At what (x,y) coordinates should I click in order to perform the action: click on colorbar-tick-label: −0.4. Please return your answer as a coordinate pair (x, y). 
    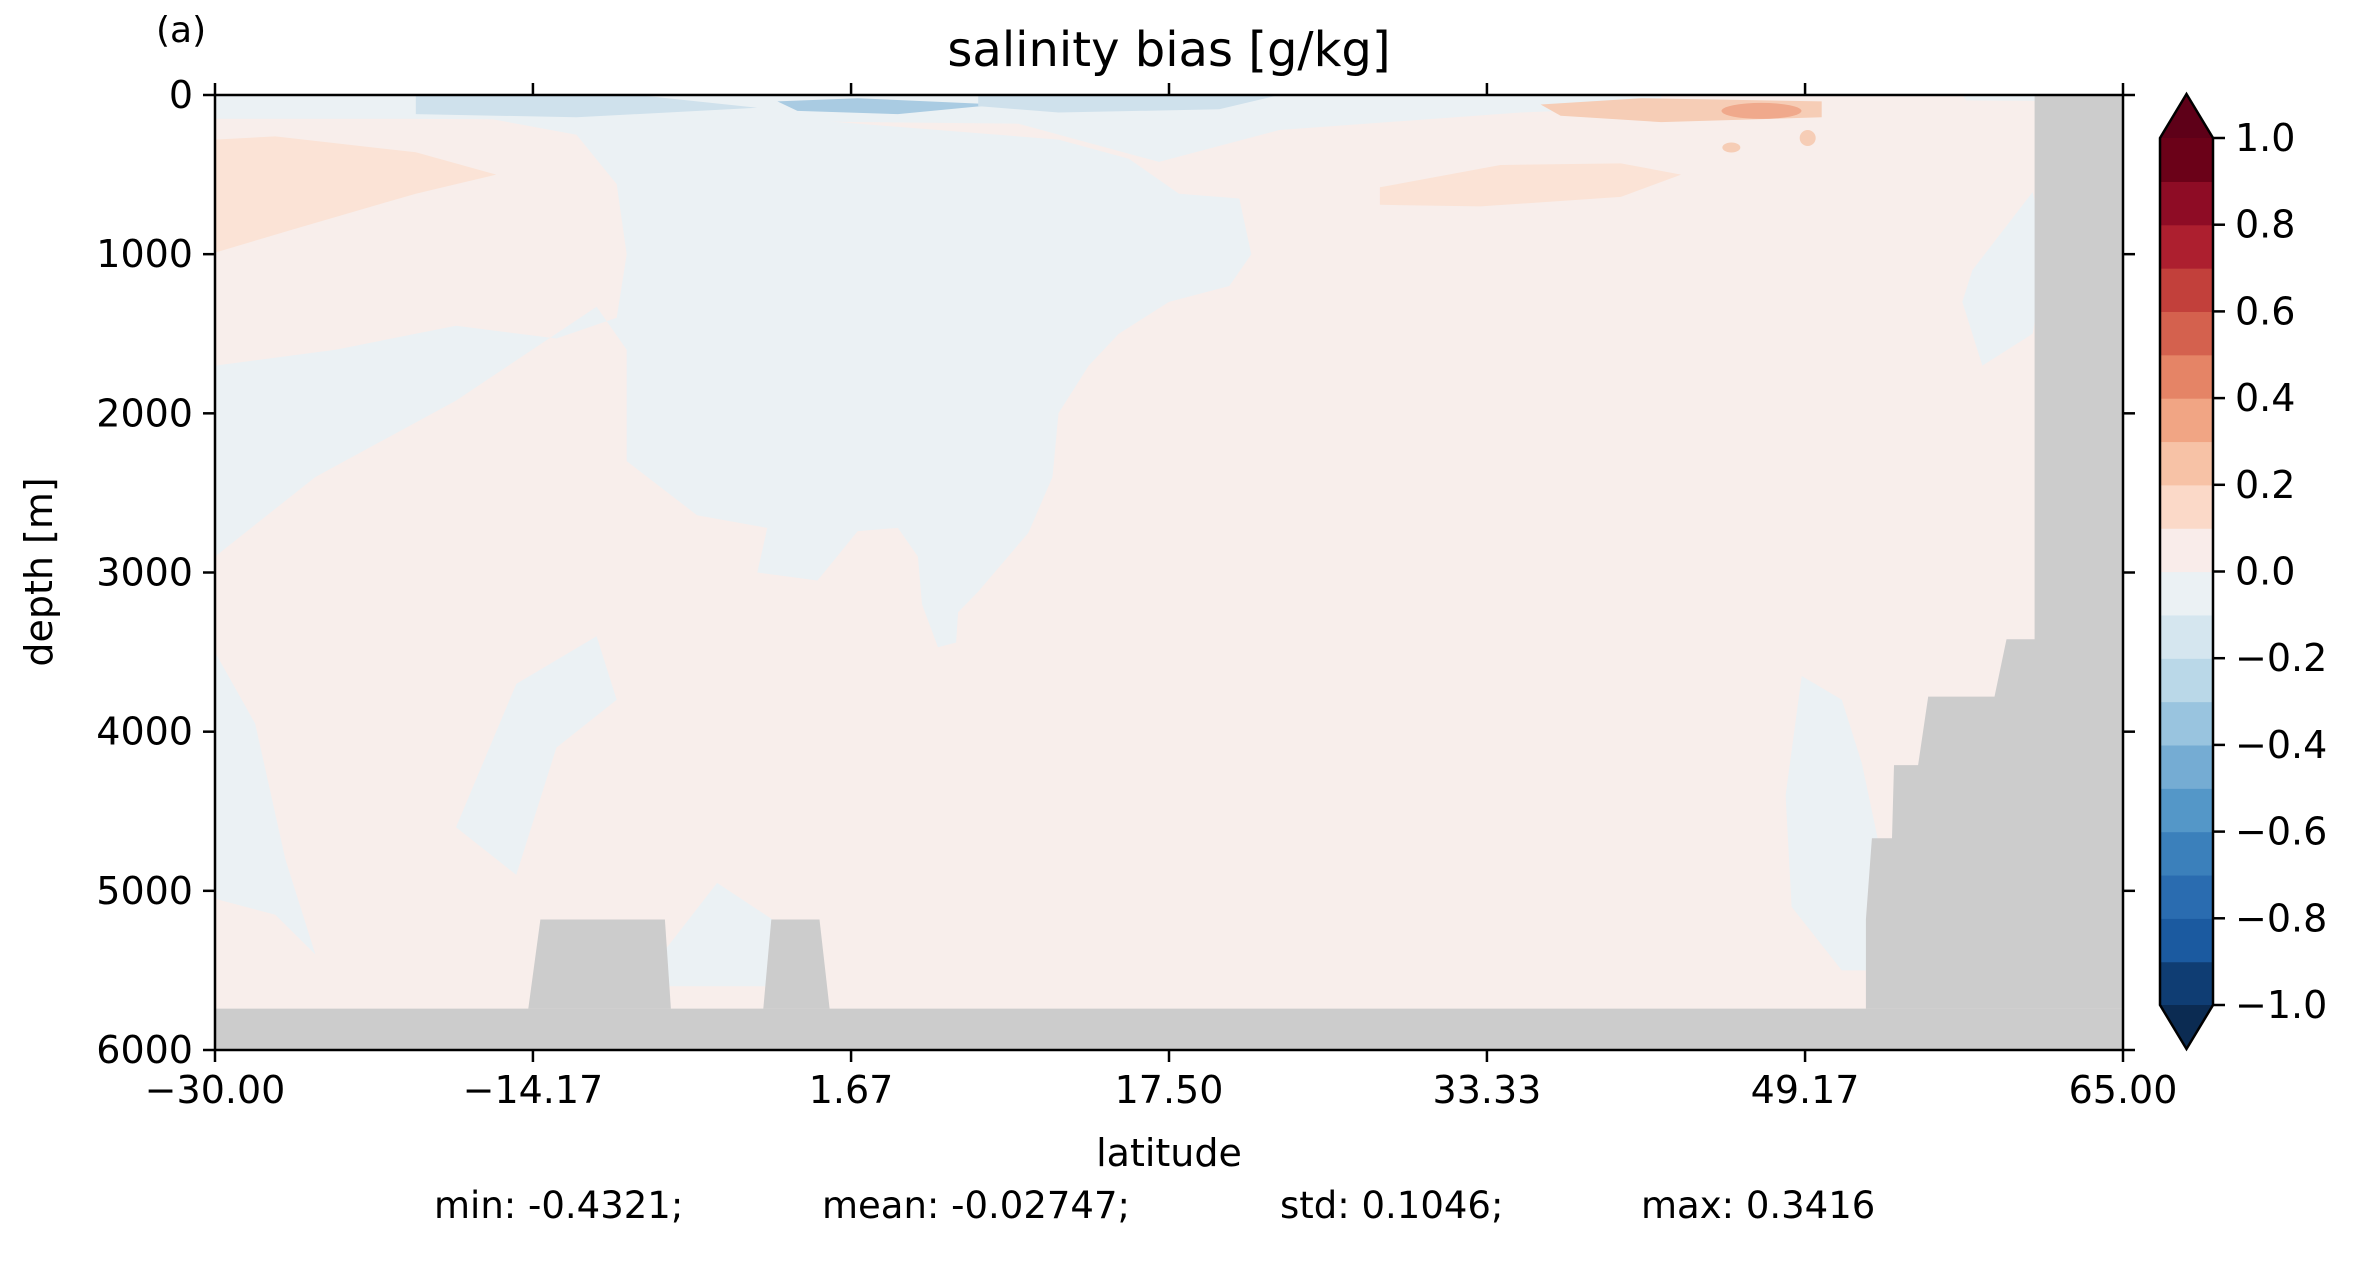
    Looking at the image, I should click on (2281, 745).